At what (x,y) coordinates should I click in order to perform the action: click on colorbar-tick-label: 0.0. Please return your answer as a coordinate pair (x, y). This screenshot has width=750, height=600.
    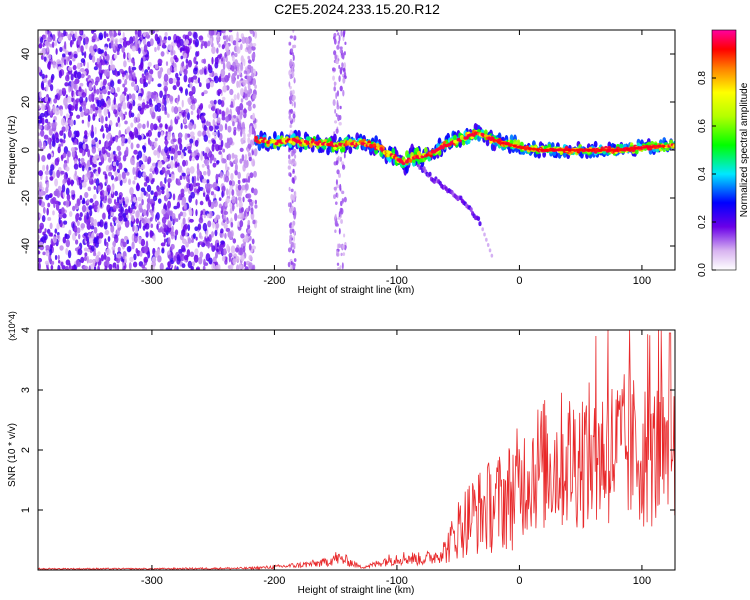
    Looking at the image, I should click on (702, 270).